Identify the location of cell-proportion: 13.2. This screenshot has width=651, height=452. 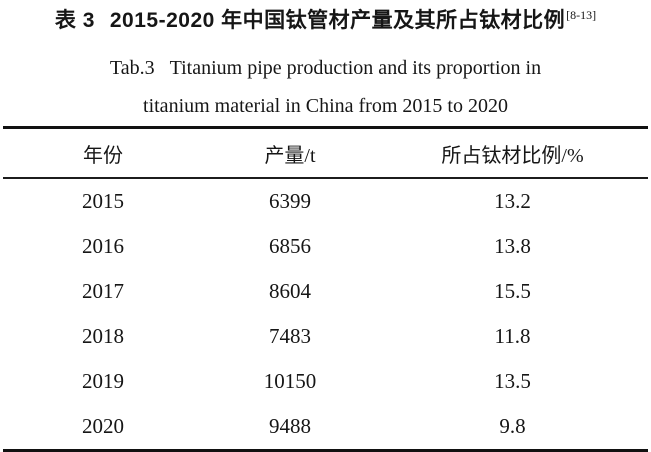
(512, 201).